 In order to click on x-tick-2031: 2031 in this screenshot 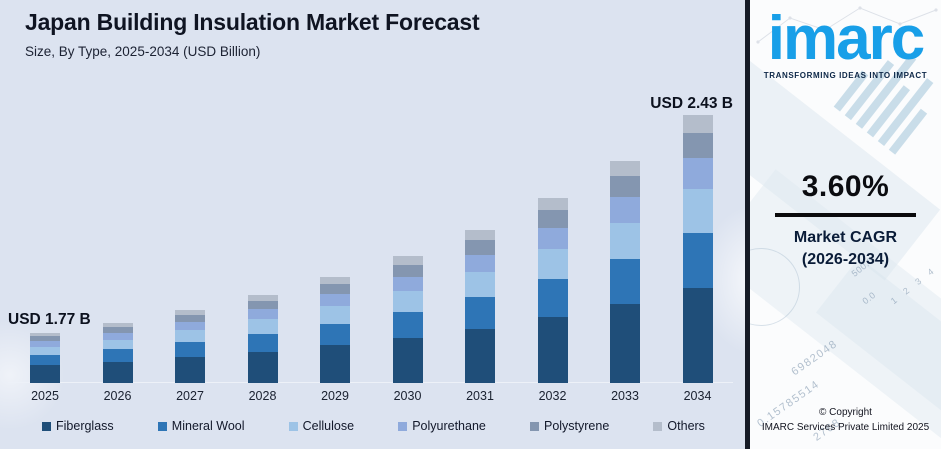, I will do `click(480, 396)`.